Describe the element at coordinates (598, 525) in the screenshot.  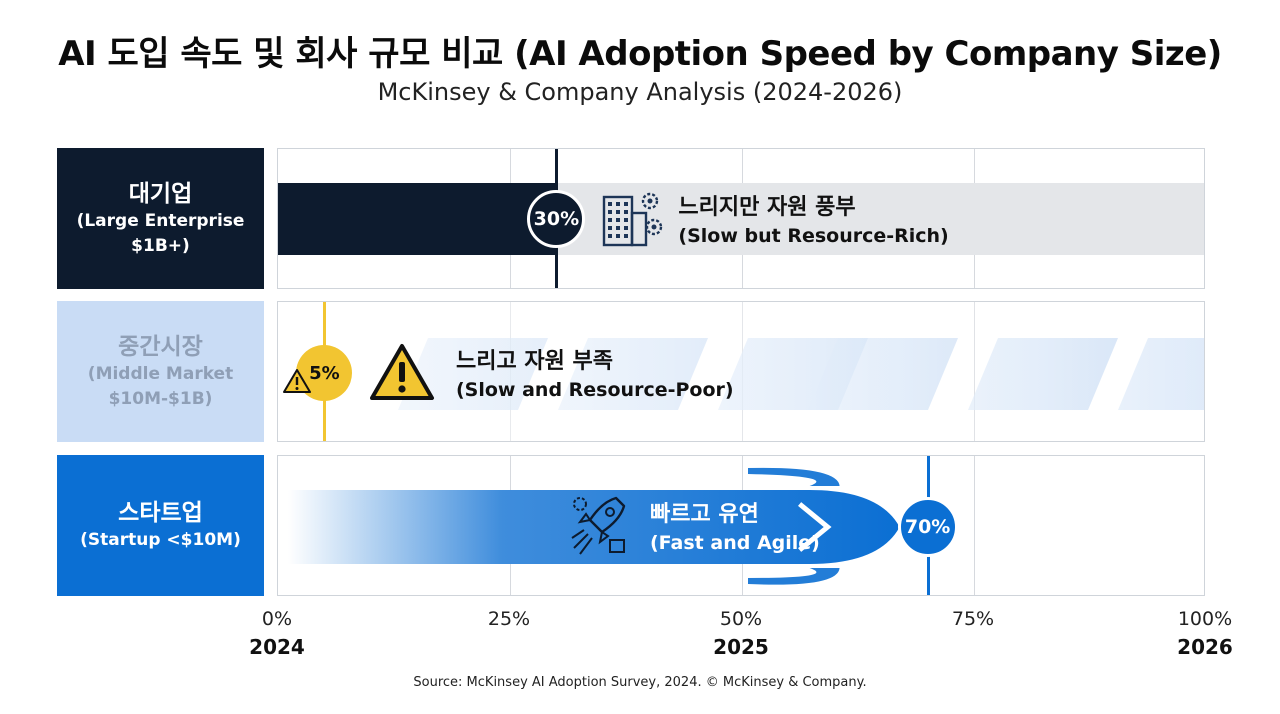
I see `rocket-ai-icon` at that location.